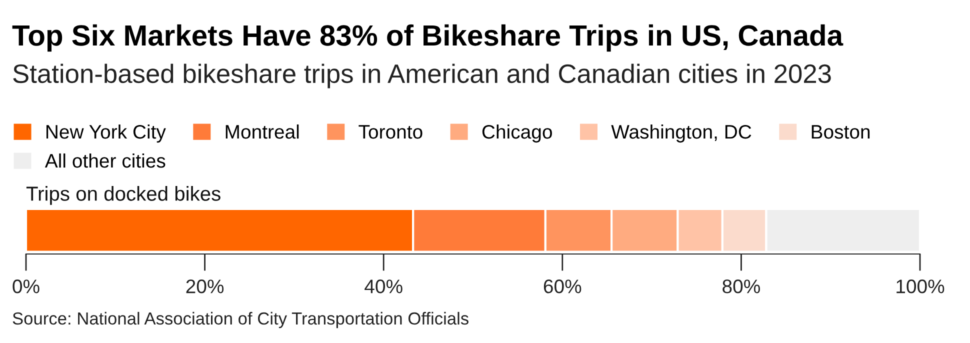 The width and height of the screenshot is (970, 343). Describe the element at coordinates (106, 133) in the screenshot. I see `legend-label: New York City` at that location.